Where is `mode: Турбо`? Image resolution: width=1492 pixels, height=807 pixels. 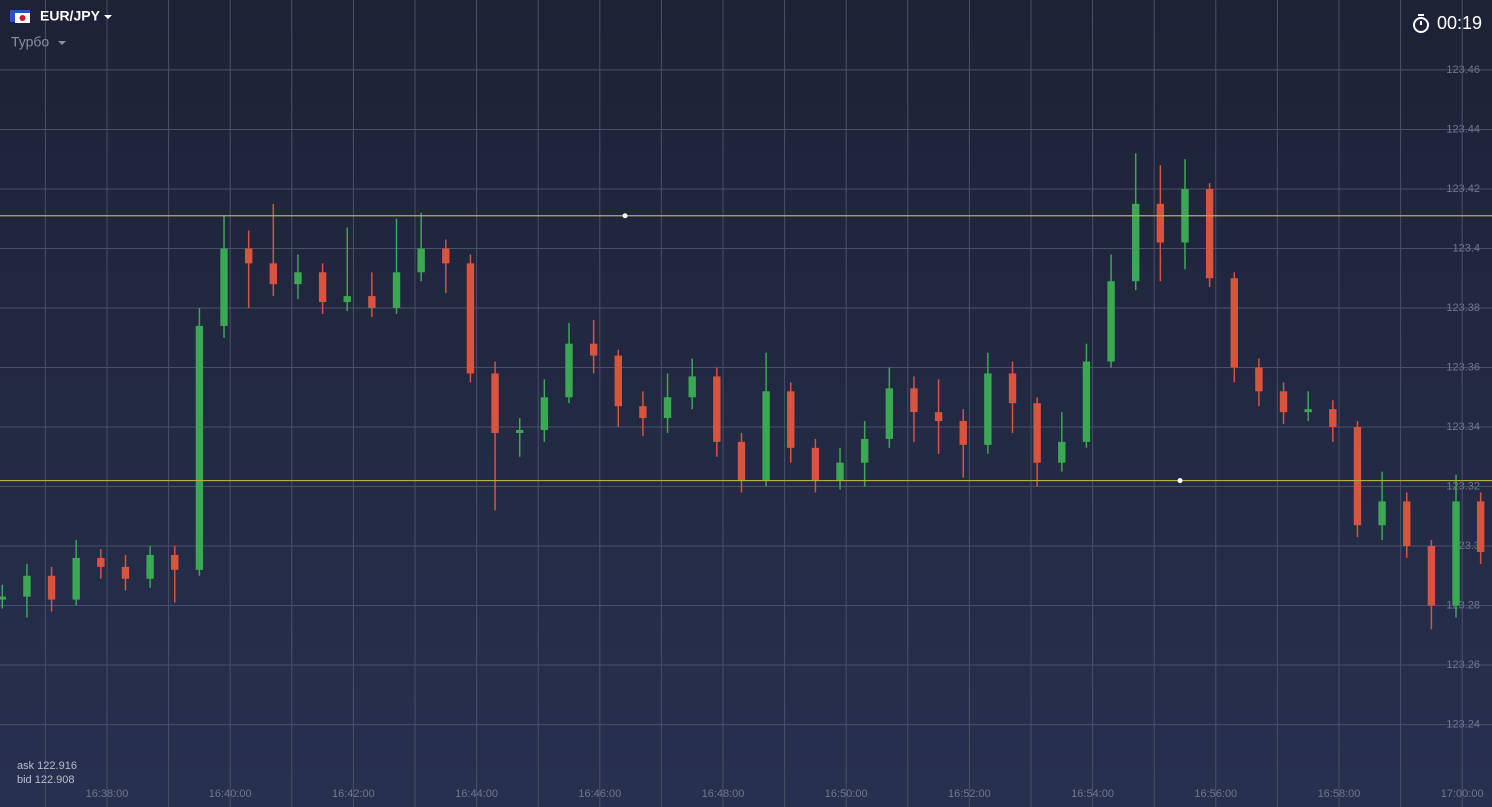
mode: Турбо is located at coordinates (30, 42).